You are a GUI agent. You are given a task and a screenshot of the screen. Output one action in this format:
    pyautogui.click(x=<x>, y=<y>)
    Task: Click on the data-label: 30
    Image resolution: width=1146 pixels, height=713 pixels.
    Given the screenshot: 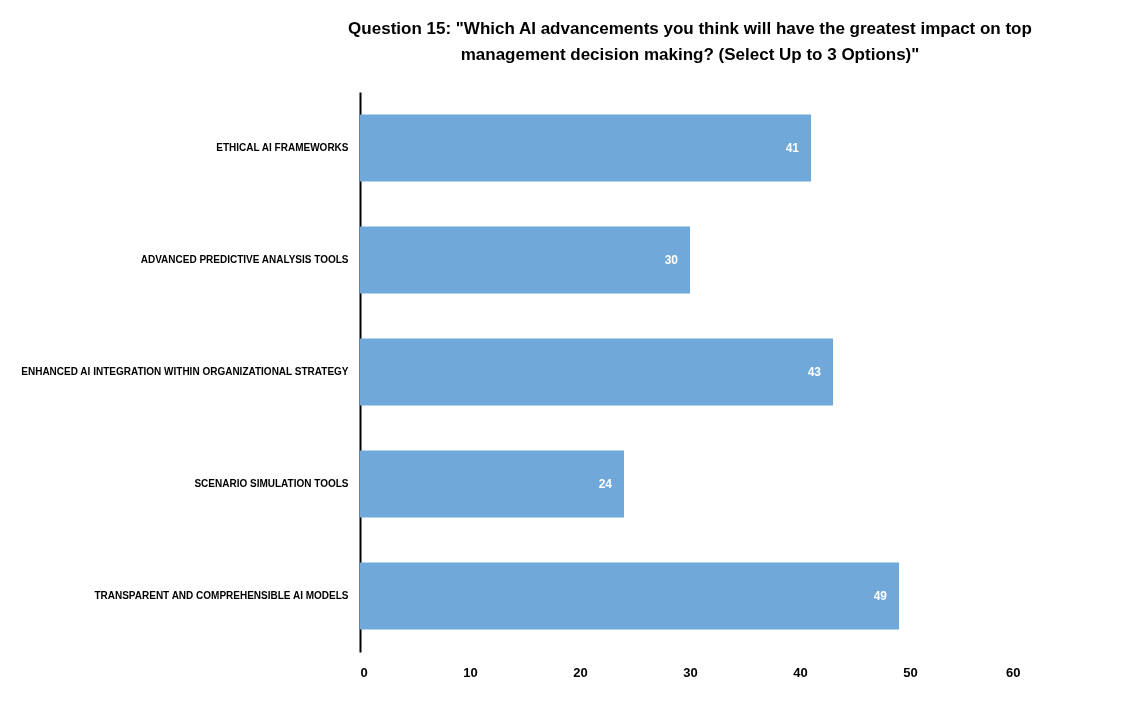 What is the action you would take?
    pyautogui.click(x=671, y=260)
    